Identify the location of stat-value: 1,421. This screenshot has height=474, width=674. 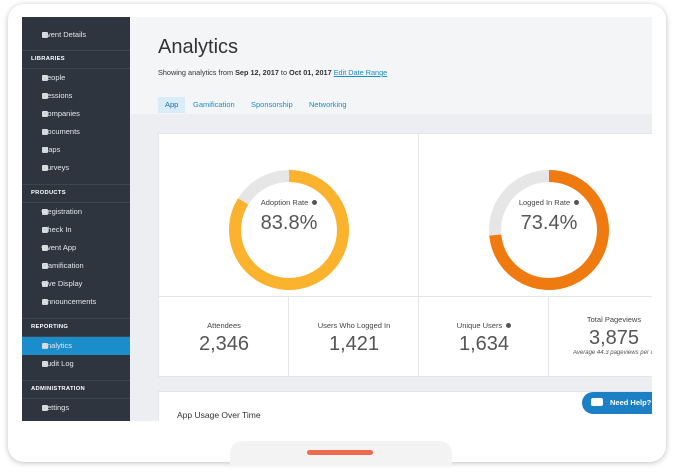
(354, 344).